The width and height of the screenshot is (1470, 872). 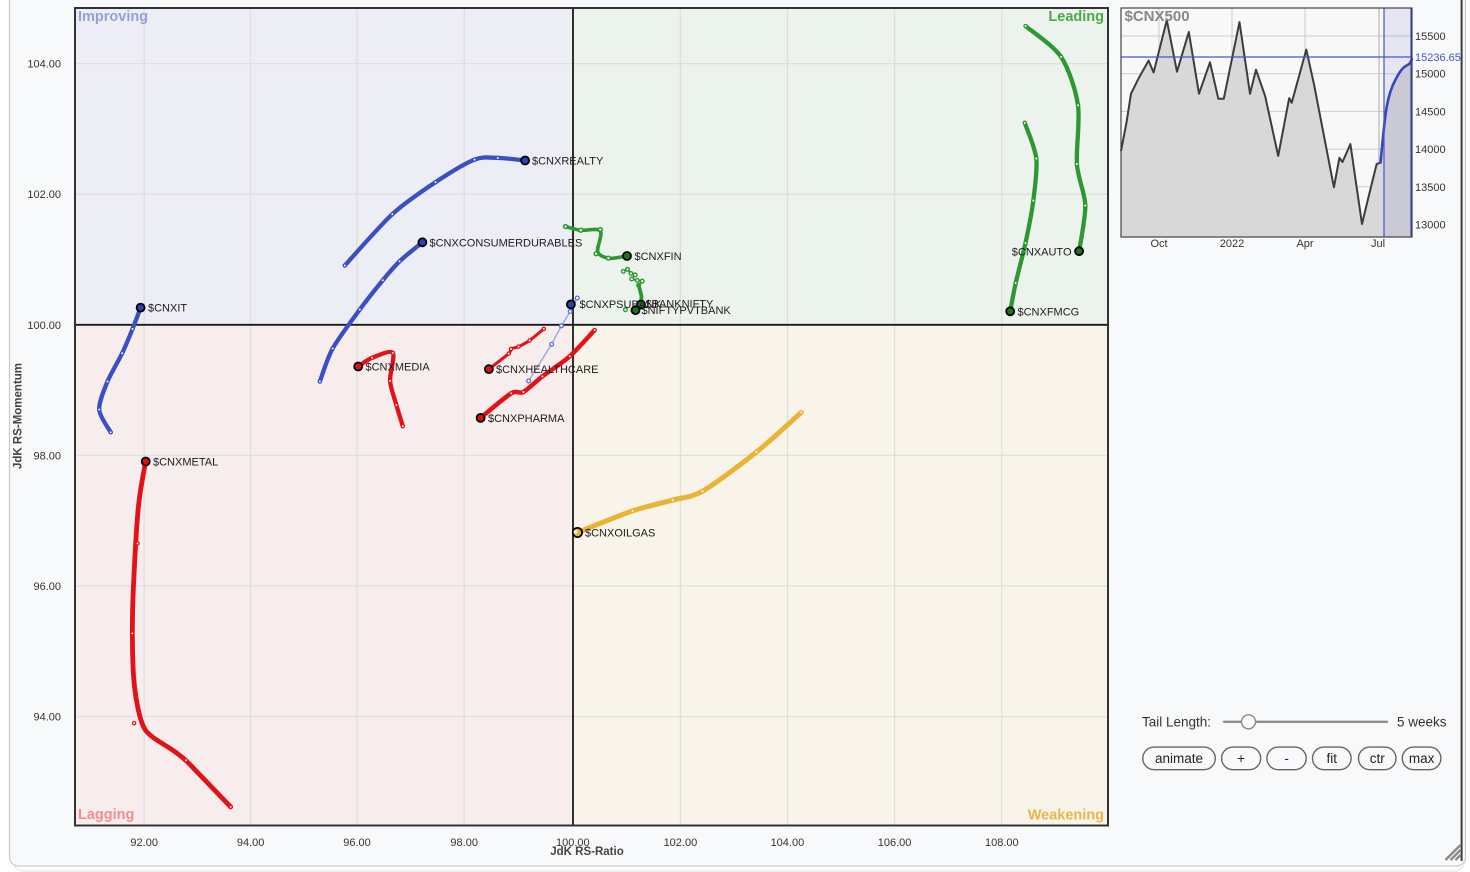 I want to click on svg-text: $CNXIT, so click(x=167, y=309).